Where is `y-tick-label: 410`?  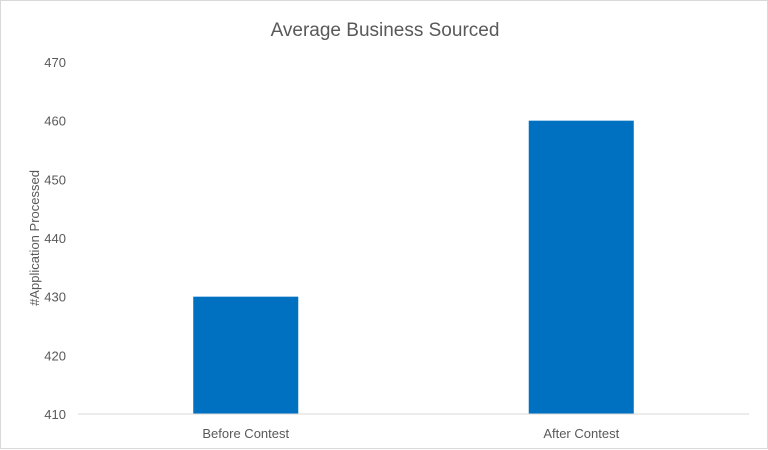 y-tick-label: 410 is located at coordinates (55, 414).